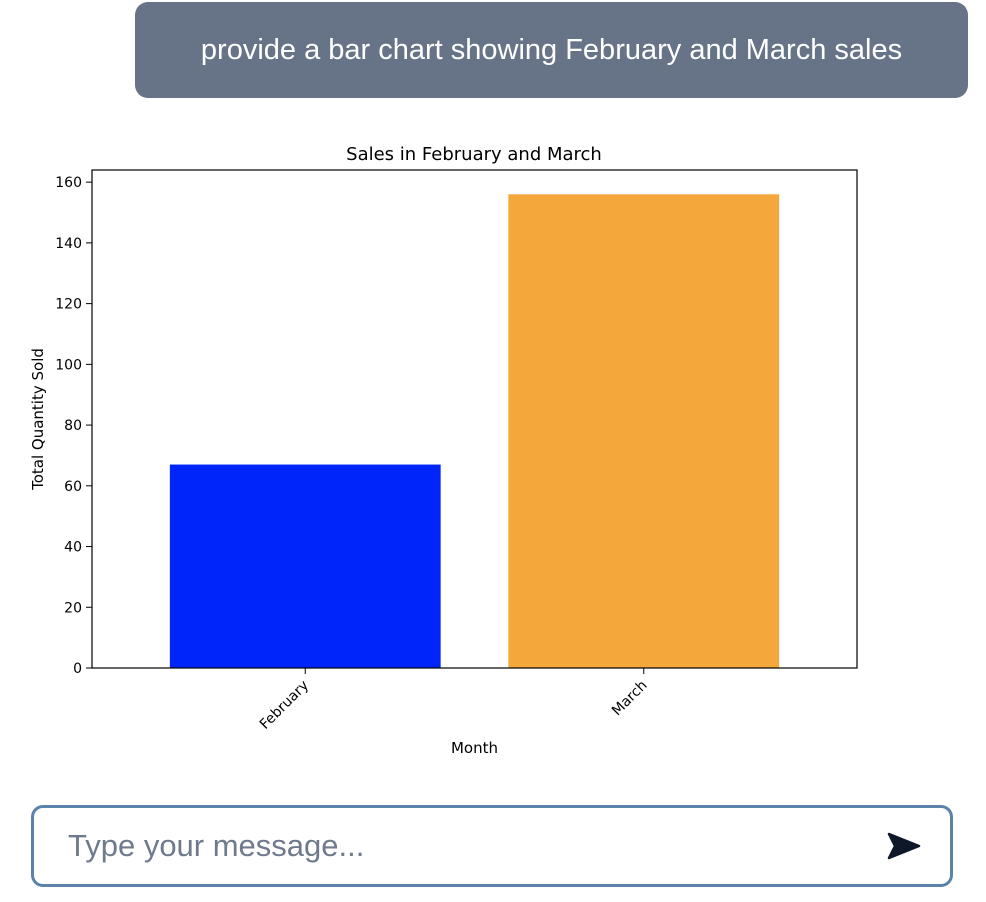  What do you see at coordinates (68, 365) in the screenshot?
I see `y-tick-label: 100` at bounding box center [68, 365].